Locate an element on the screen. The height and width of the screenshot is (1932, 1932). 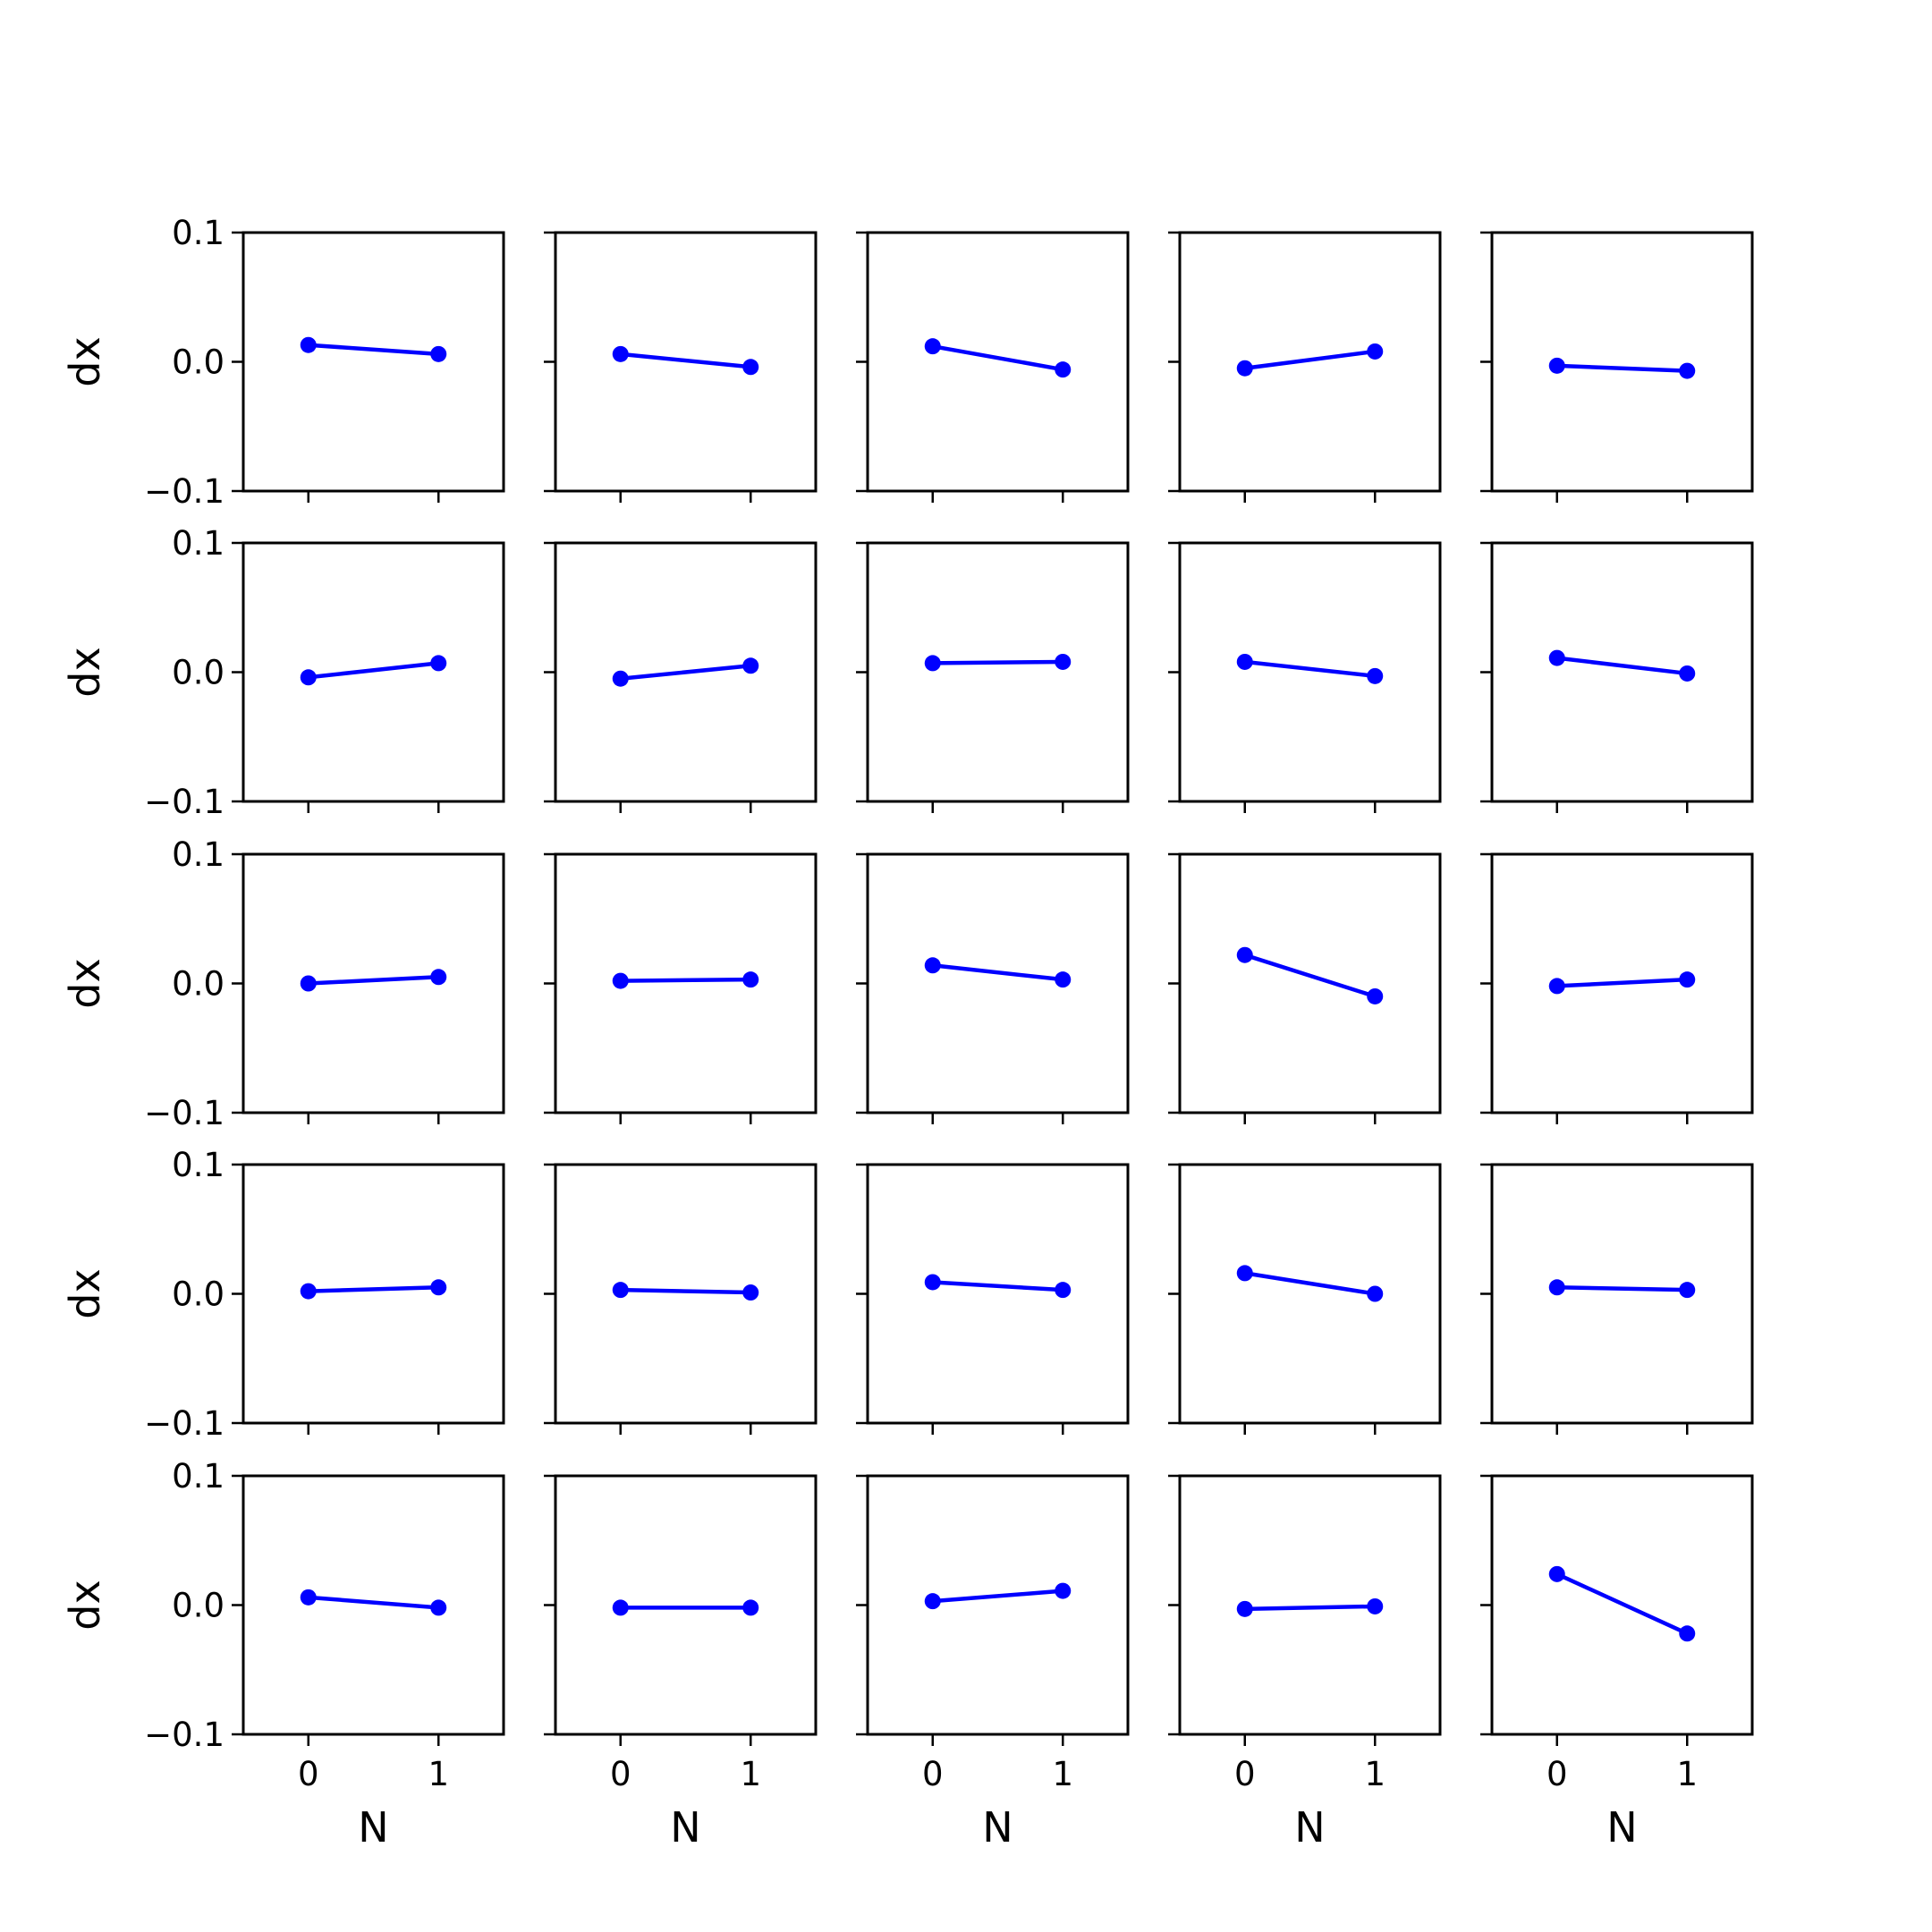
panel-r5-c1: 0.1 0.0 −0.1 0 1 dx N is located at coordinates (283, 1654).